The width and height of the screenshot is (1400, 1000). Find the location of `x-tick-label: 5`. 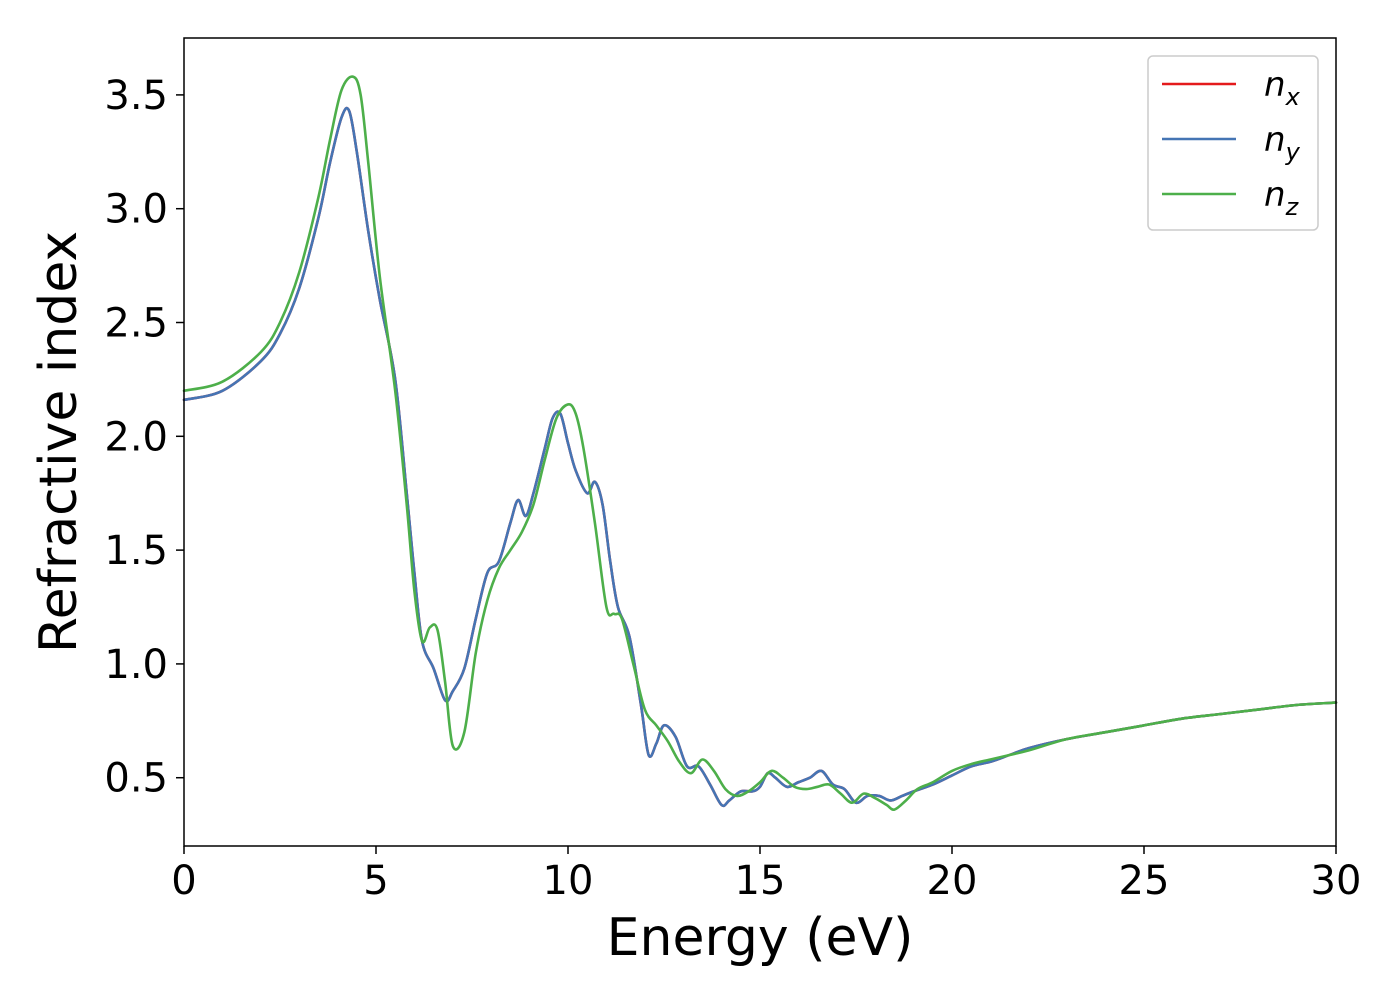

x-tick-label: 5 is located at coordinates (375, 881).